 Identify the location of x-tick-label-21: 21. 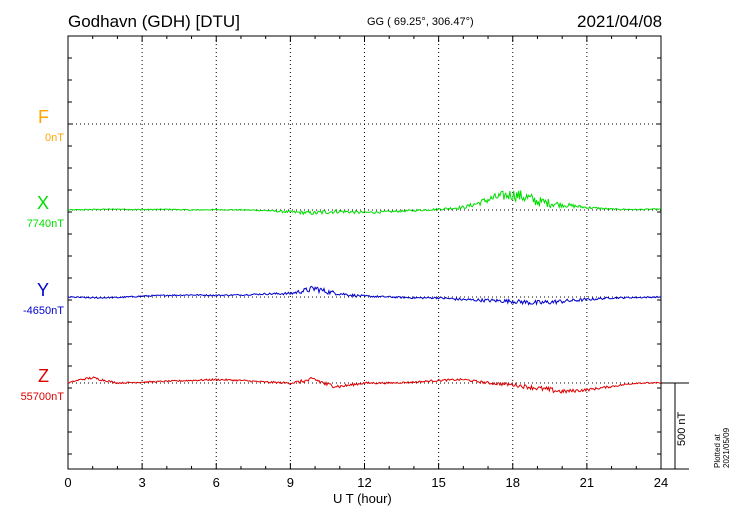
(587, 482).